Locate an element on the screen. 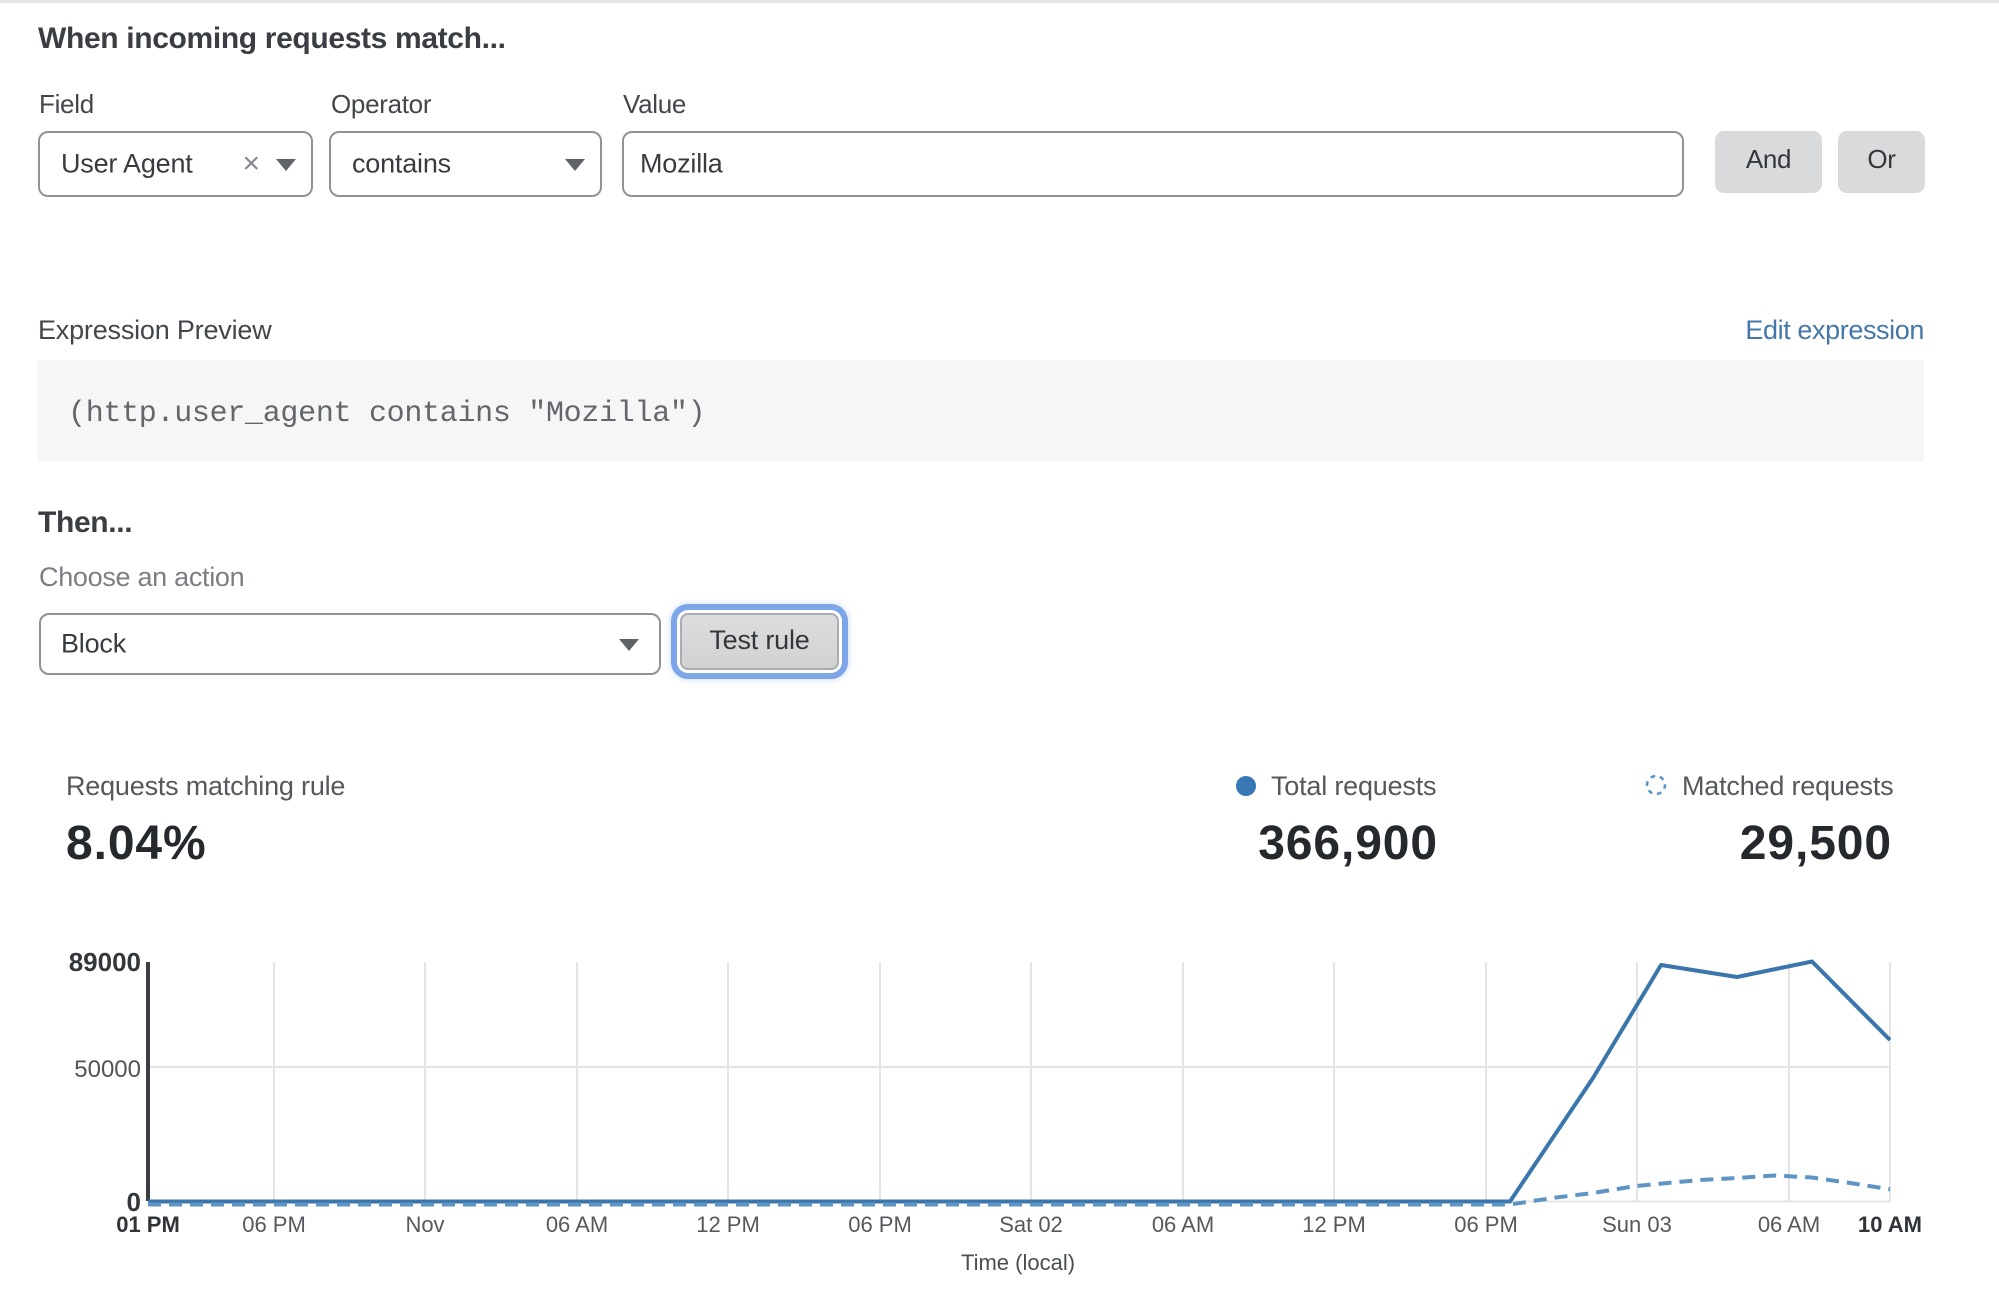  svg-text: 50000 is located at coordinates (107, 1069).